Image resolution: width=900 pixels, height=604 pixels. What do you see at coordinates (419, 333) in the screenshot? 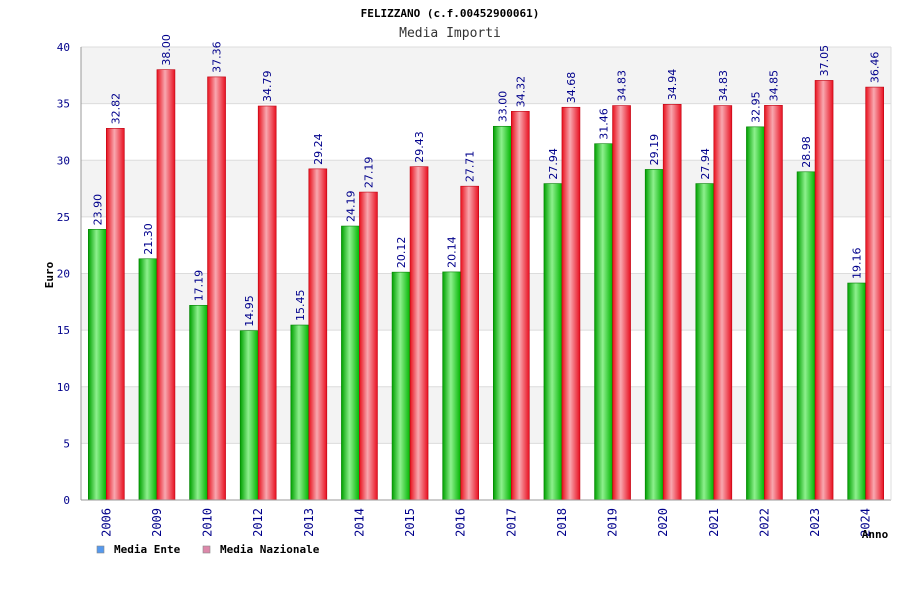
I see `bar-media-nazionale-2015` at bounding box center [419, 333].